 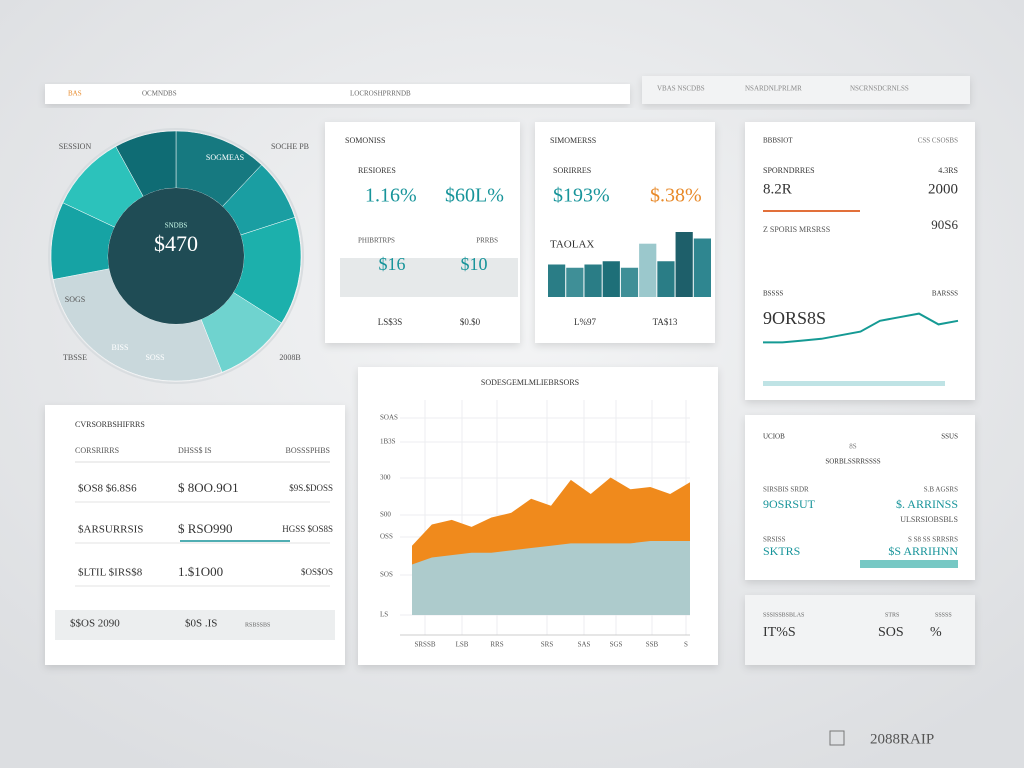 What do you see at coordinates (944, 224) in the screenshot?
I see `label: 90S6` at bounding box center [944, 224].